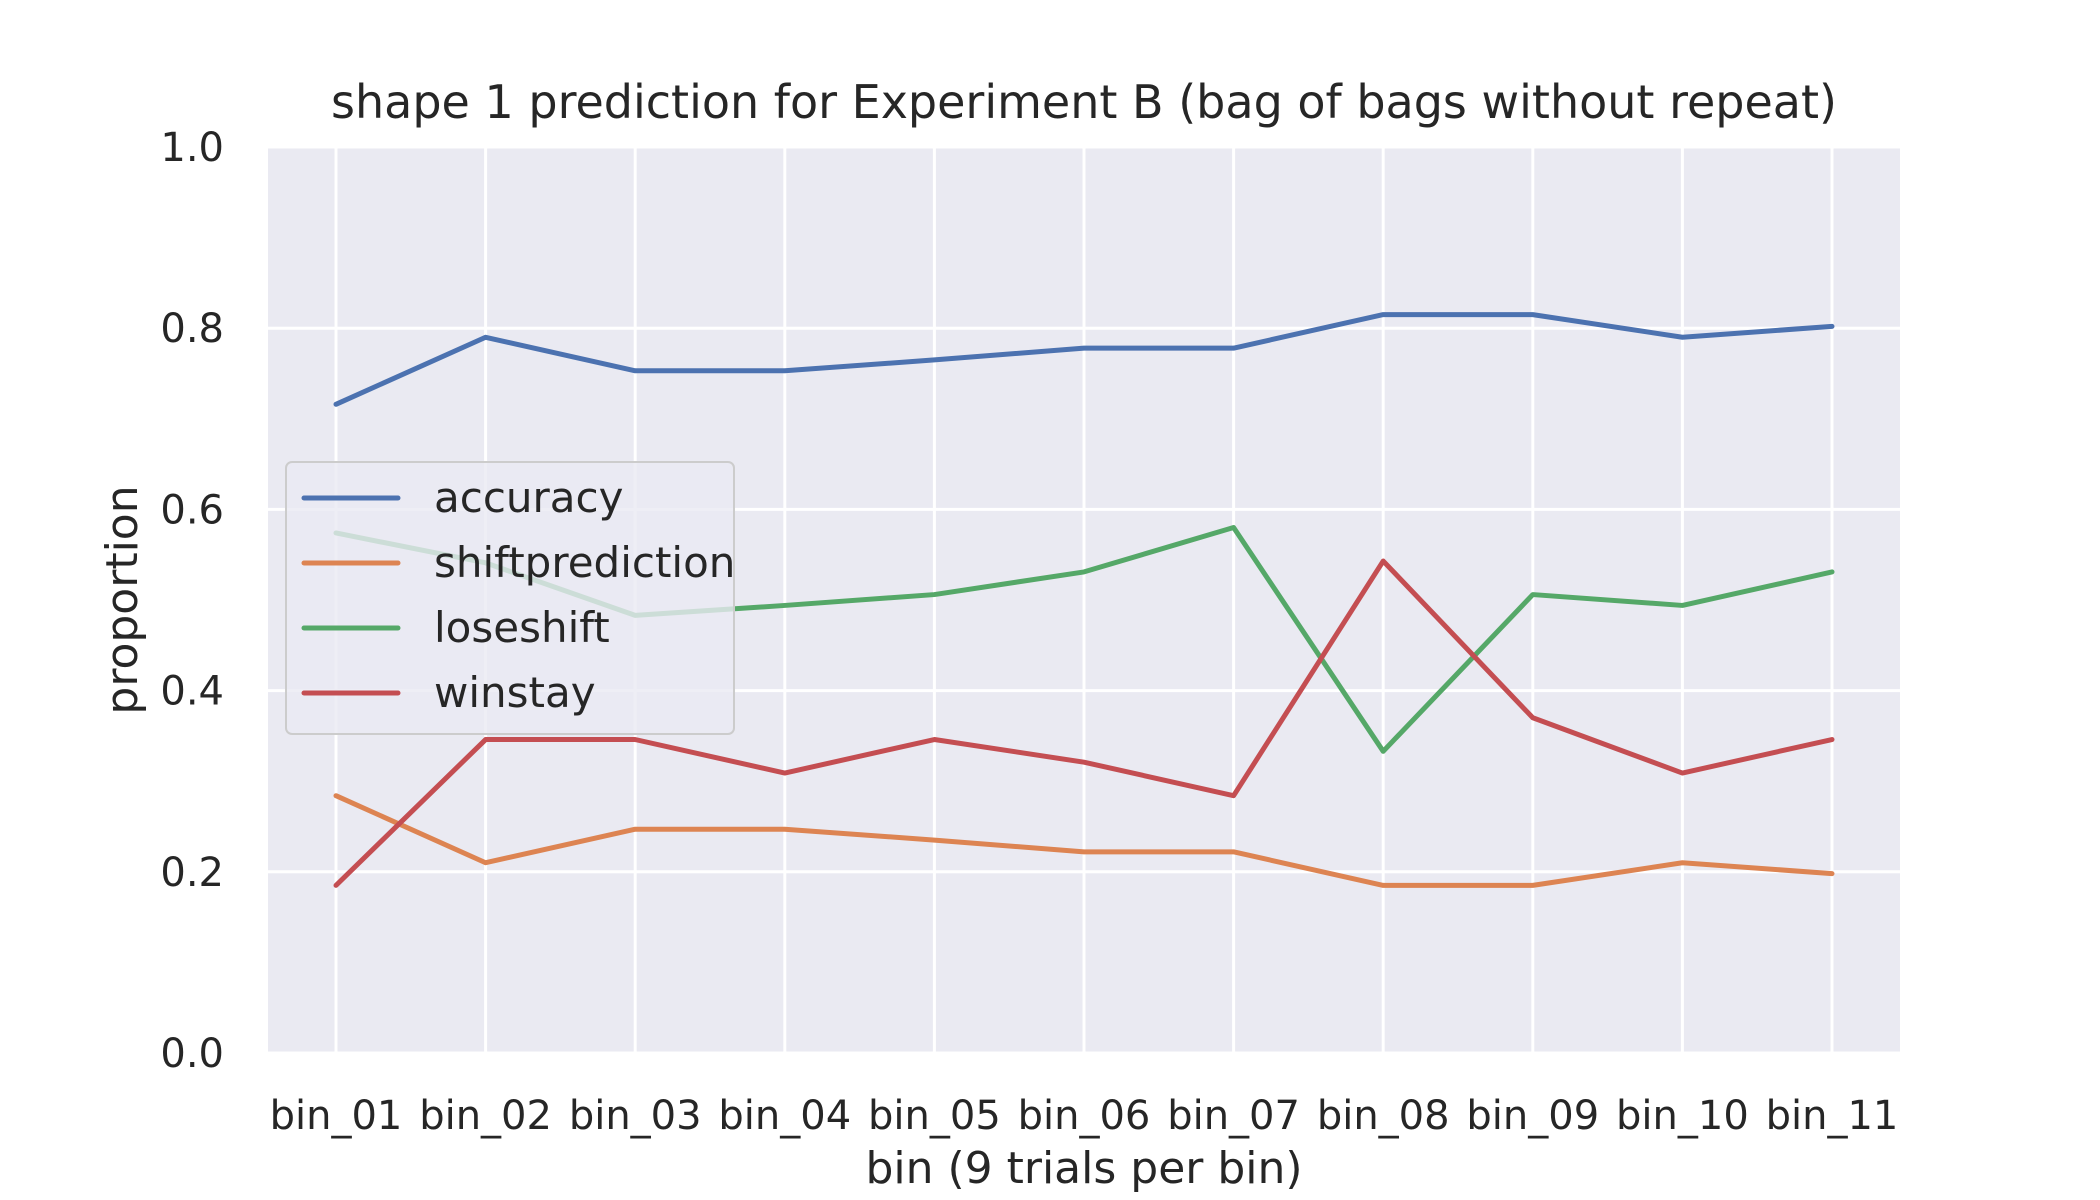 This screenshot has width=2100, height=1200. I want to click on series-line-accuracy, so click(1084, 359).